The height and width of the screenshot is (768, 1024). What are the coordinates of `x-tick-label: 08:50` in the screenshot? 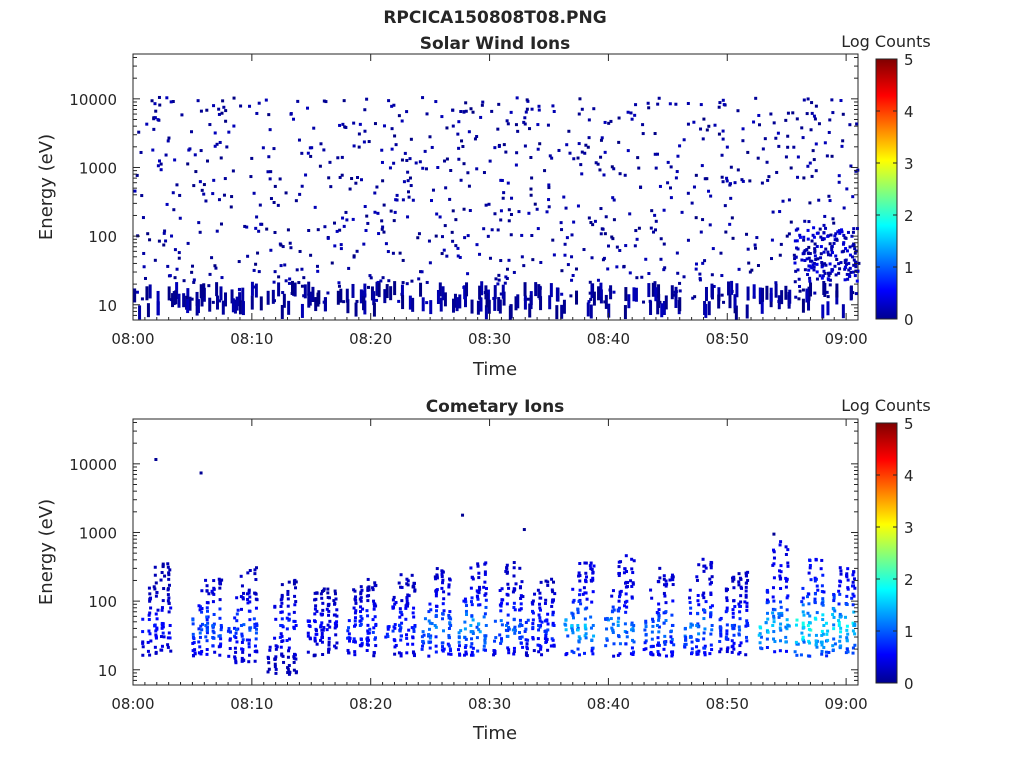 It's located at (727, 704).